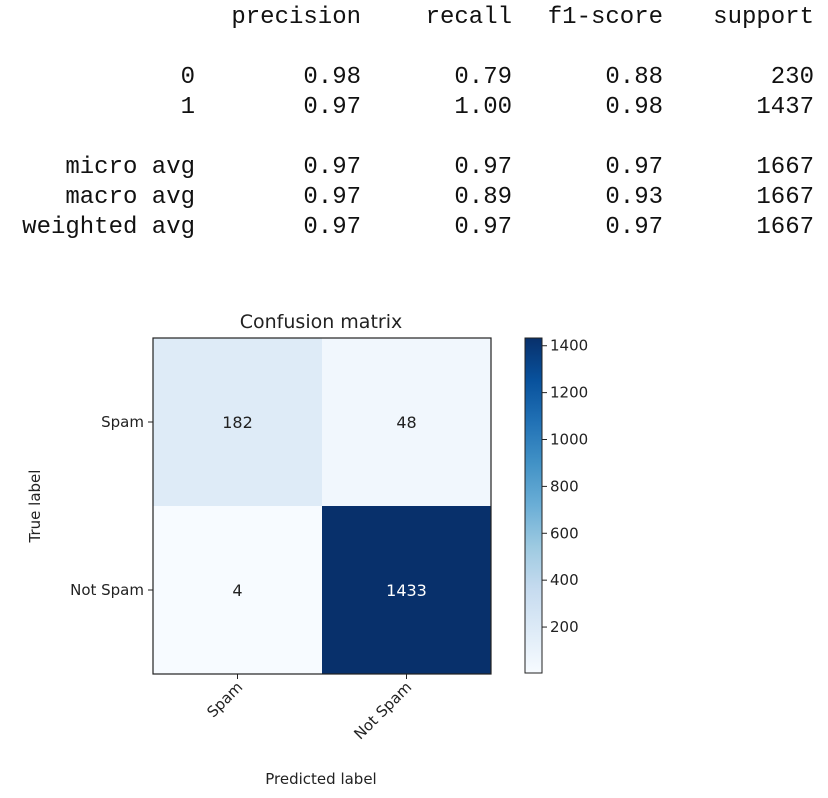 This screenshot has width=828, height=798. I want to click on matrix-cell-value: 48, so click(406, 422).